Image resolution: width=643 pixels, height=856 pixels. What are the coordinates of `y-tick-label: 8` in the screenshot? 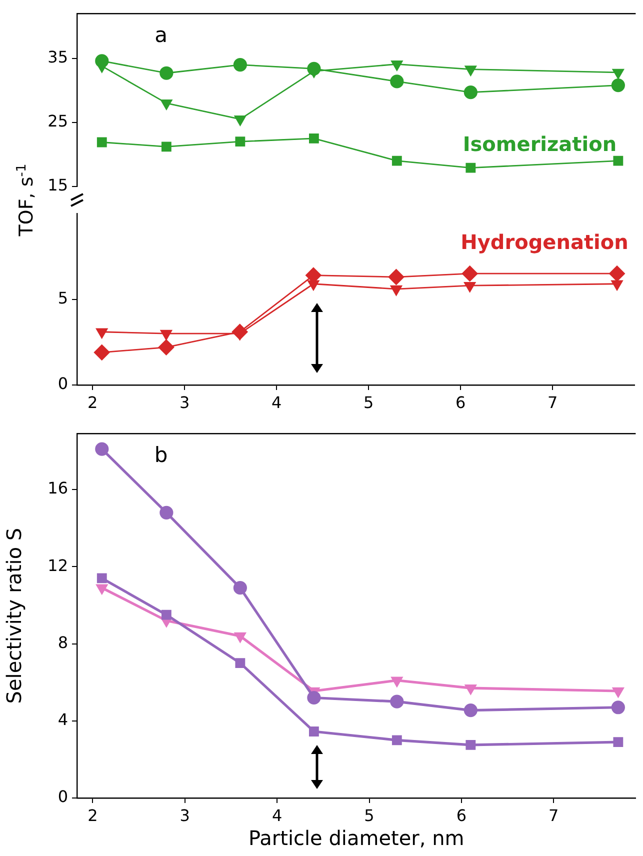 It's located at (63, 642).